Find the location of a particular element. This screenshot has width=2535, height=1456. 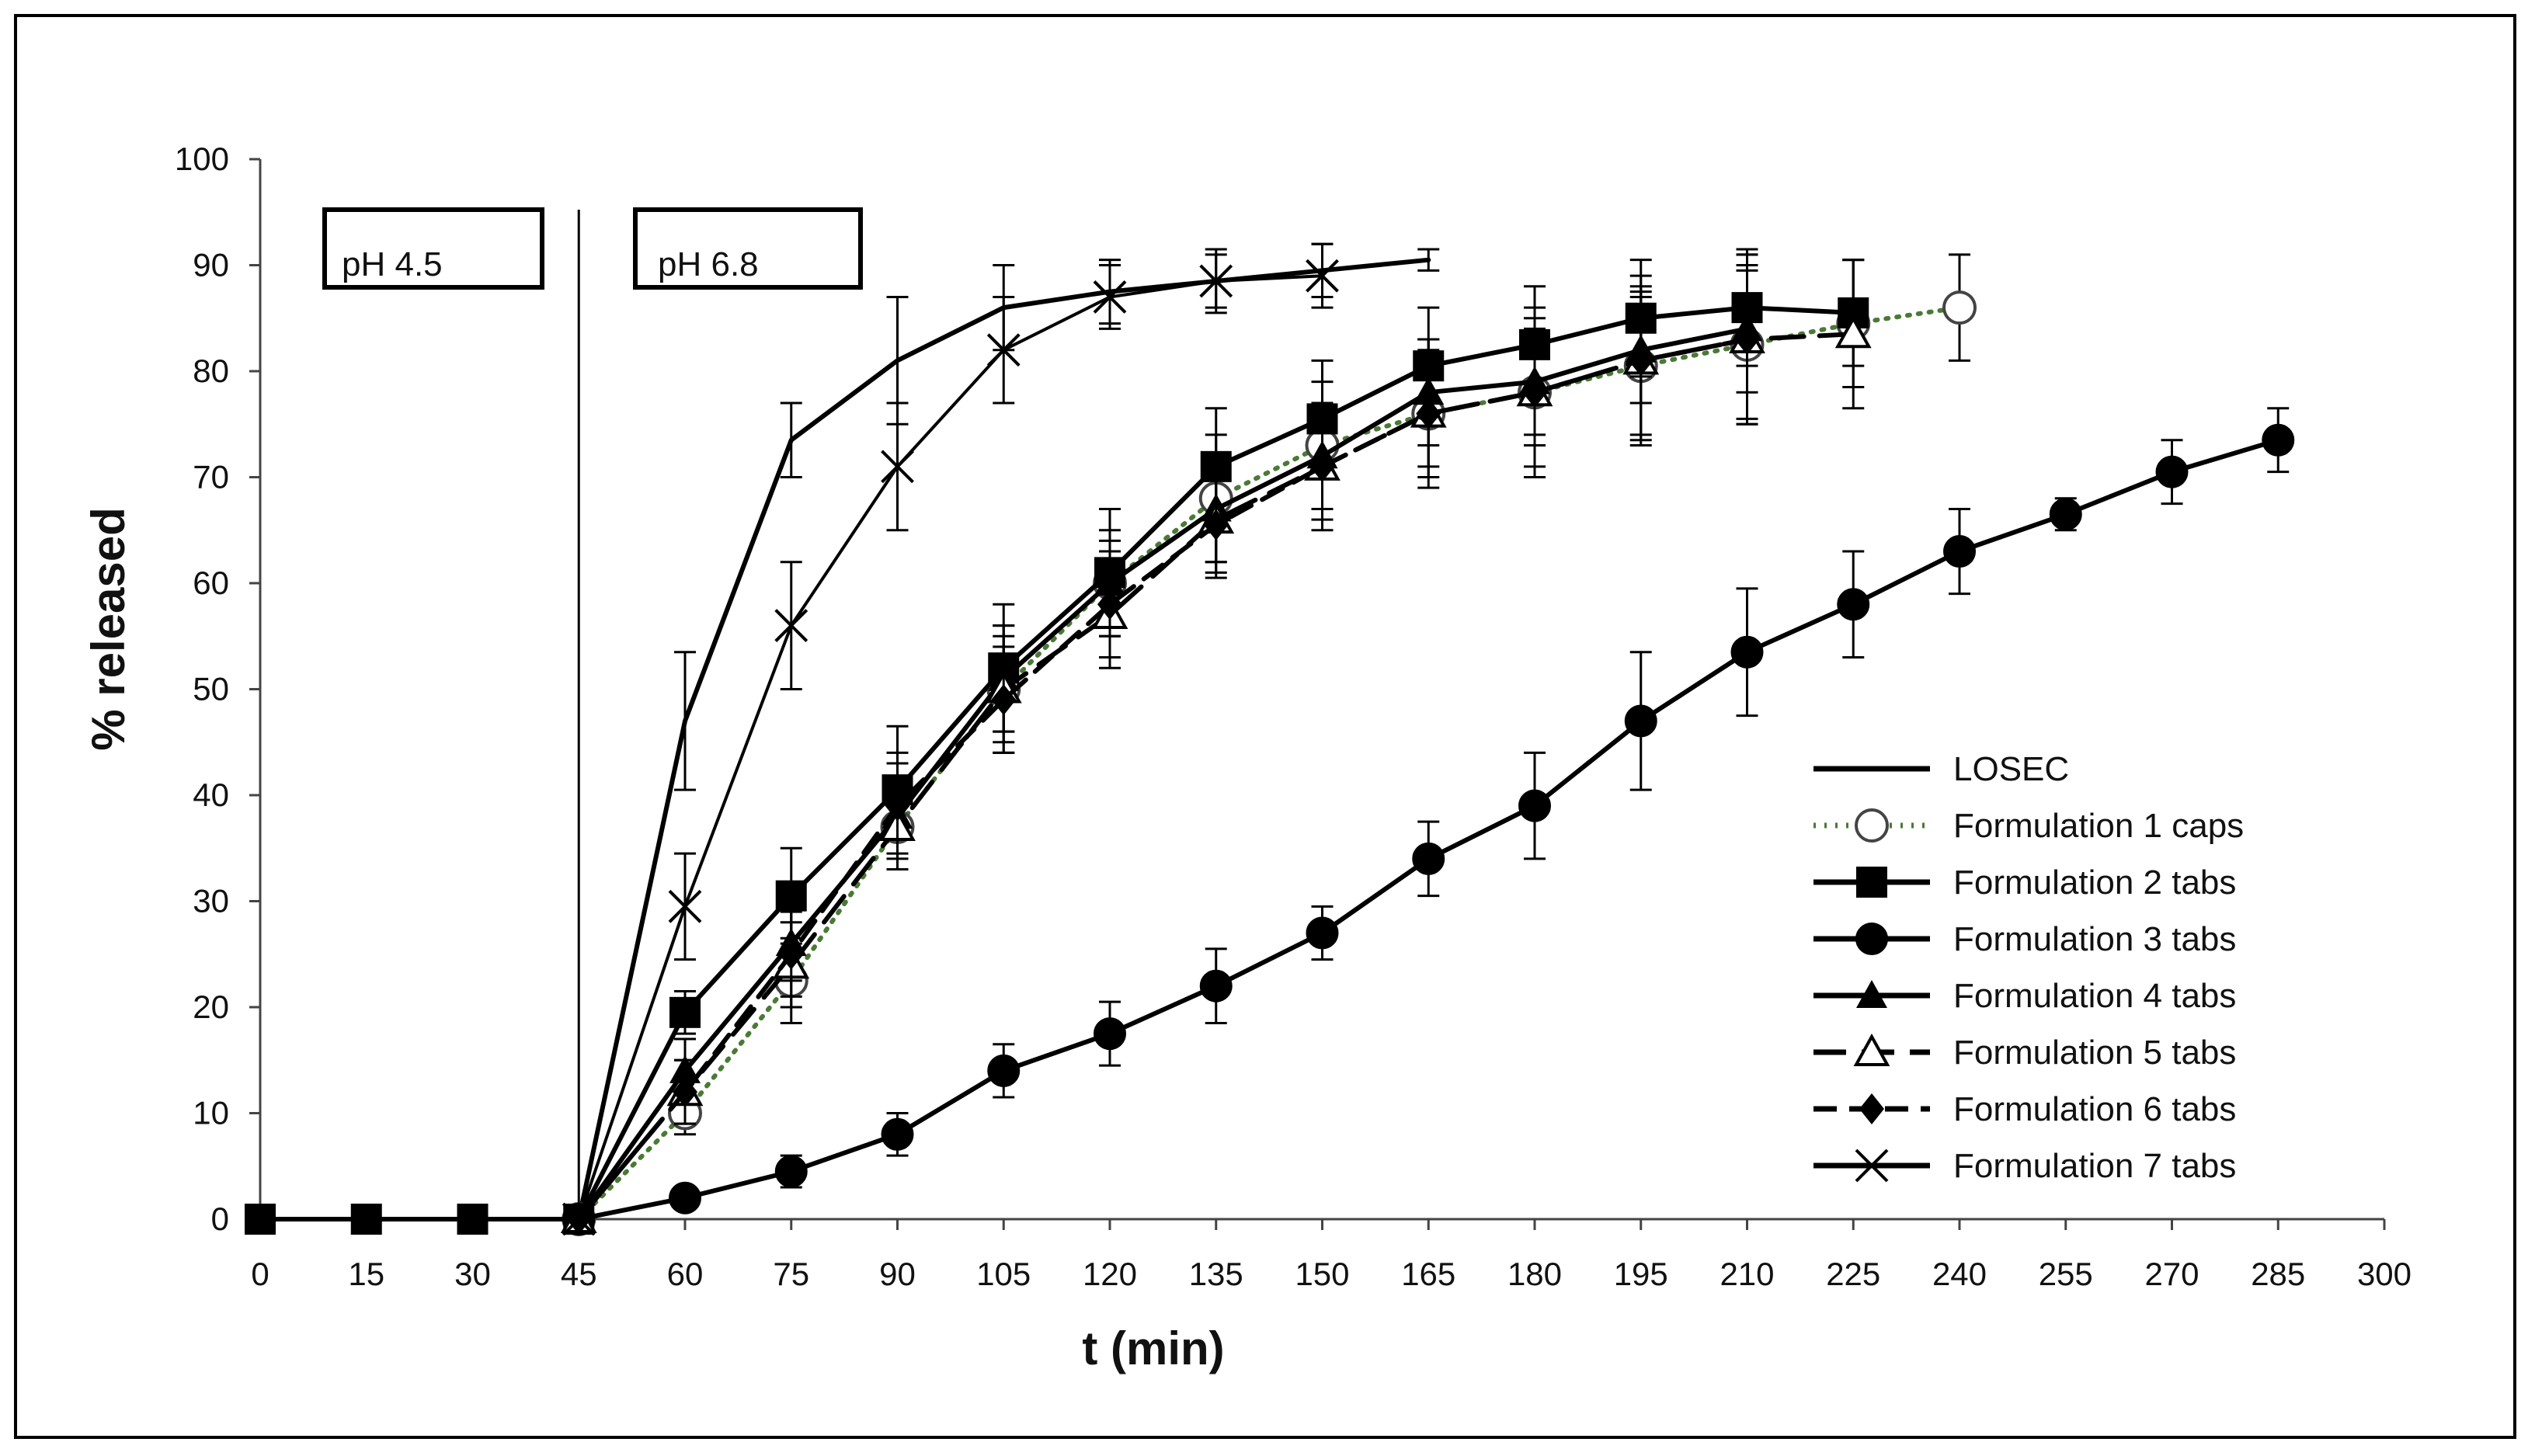

legend-item-losec: LOSEC is located at coordinates (1941, 769).